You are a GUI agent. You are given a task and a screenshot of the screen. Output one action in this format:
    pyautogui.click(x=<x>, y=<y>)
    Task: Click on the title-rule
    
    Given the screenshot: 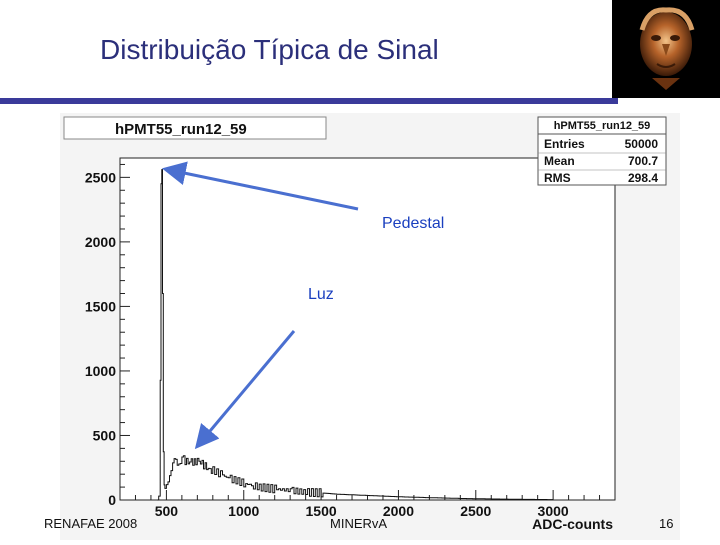 What is the action you would take?
    pyautogui.click(x=309, y=101)
    